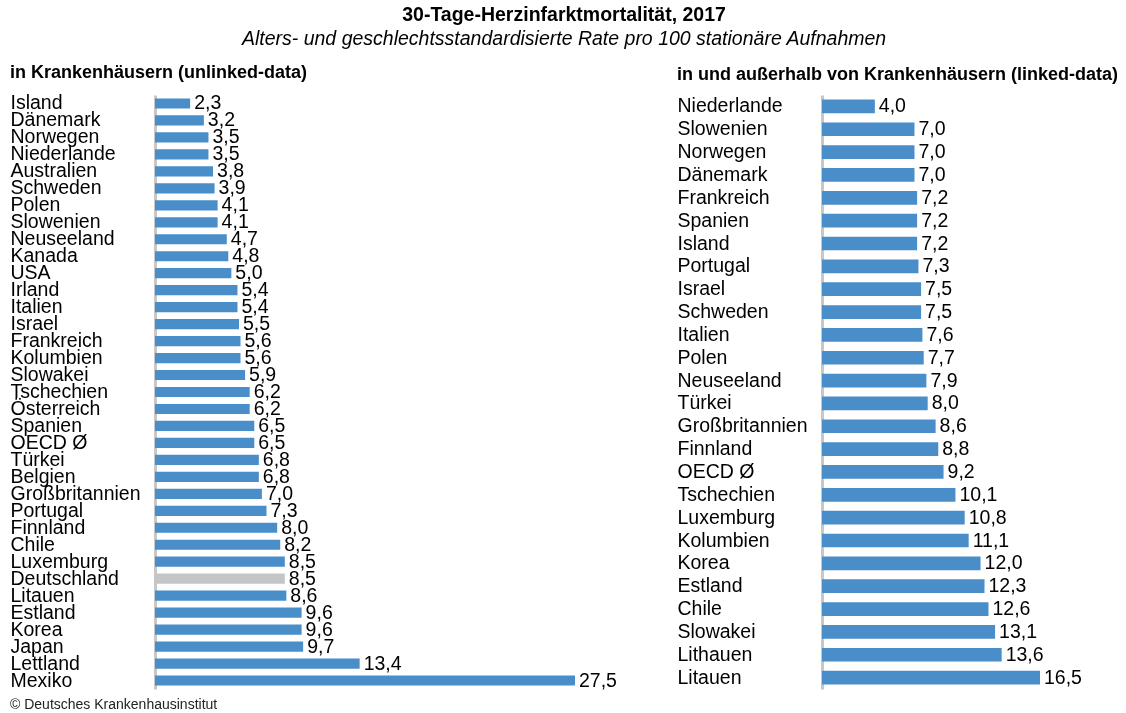  Describe the element at coordinates (978, 493) in the screenshot. I see `data-label: 10,1` at that location.